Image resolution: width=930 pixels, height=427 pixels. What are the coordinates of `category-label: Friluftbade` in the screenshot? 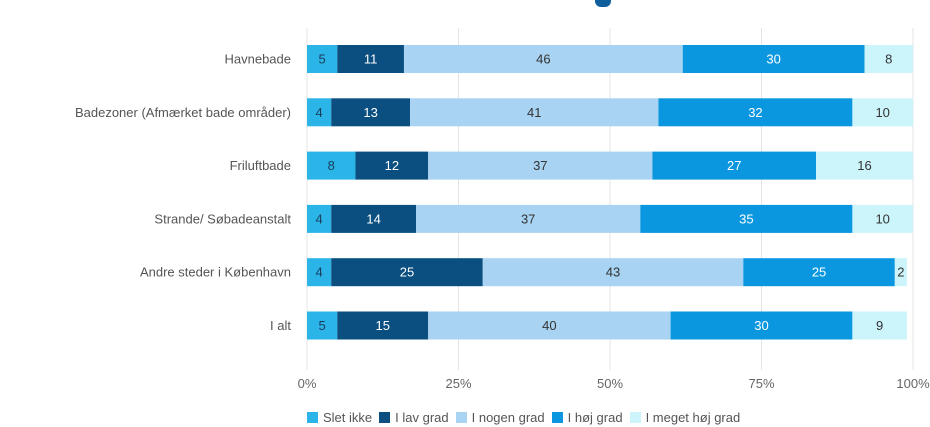 It's located at (260, 165).